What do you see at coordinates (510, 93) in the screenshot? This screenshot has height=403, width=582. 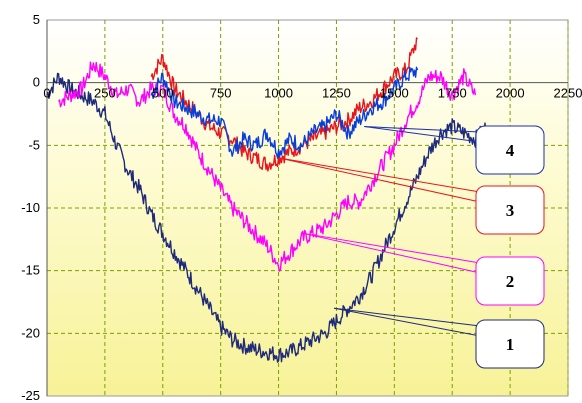 I see `x-tick-label: 2000` at bounding box center [510, 93].